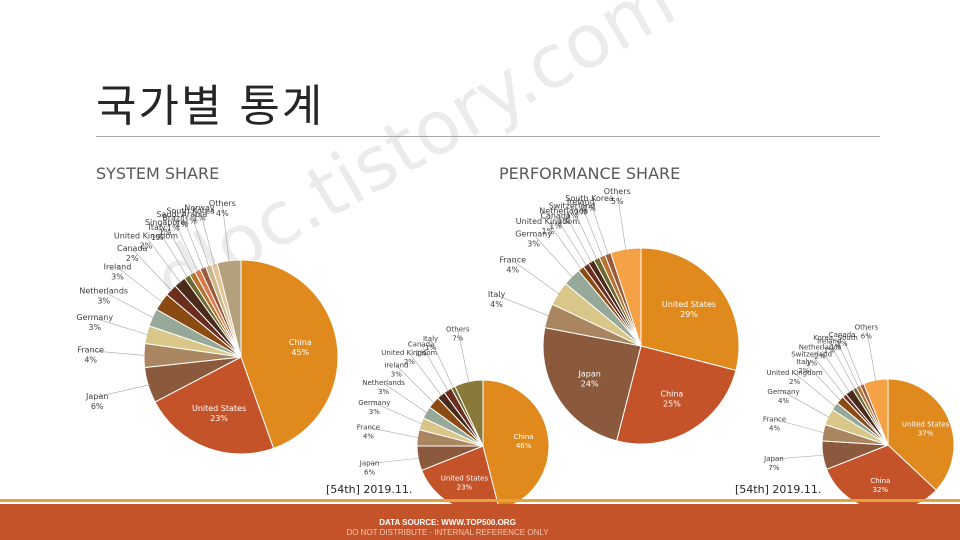  What do you see at coordinates (783, 396) in the screenshot?
I see `slice-label: Germany 4%` at bounding box center [783, 396].